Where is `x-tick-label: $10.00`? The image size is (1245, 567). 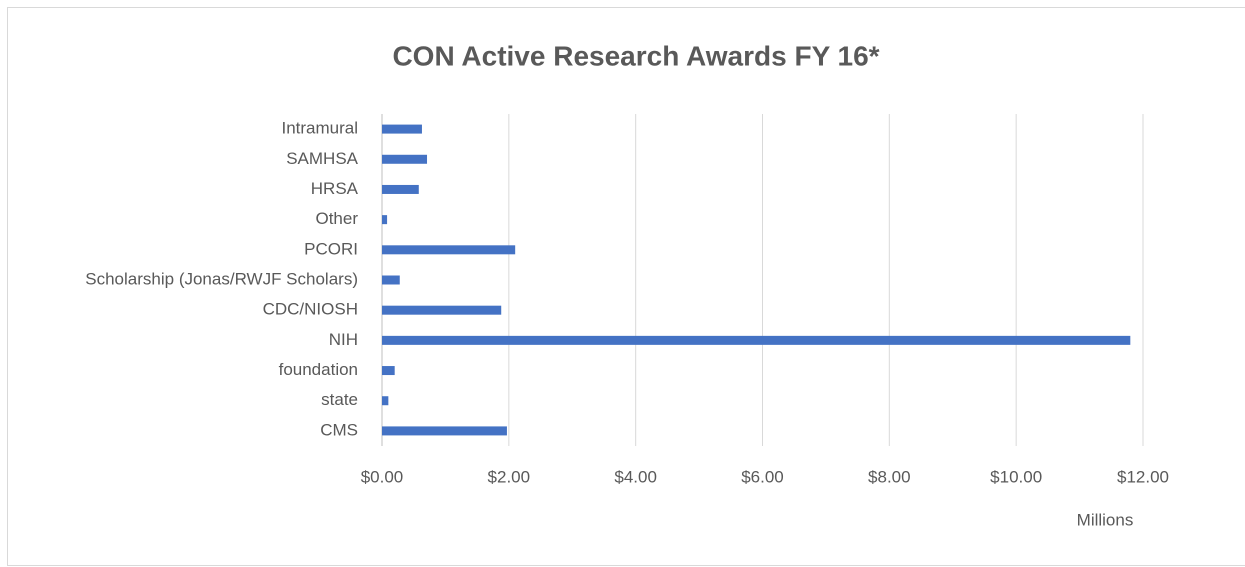 x-tick-label: $10.00 is located at coordinates (1016, 476).